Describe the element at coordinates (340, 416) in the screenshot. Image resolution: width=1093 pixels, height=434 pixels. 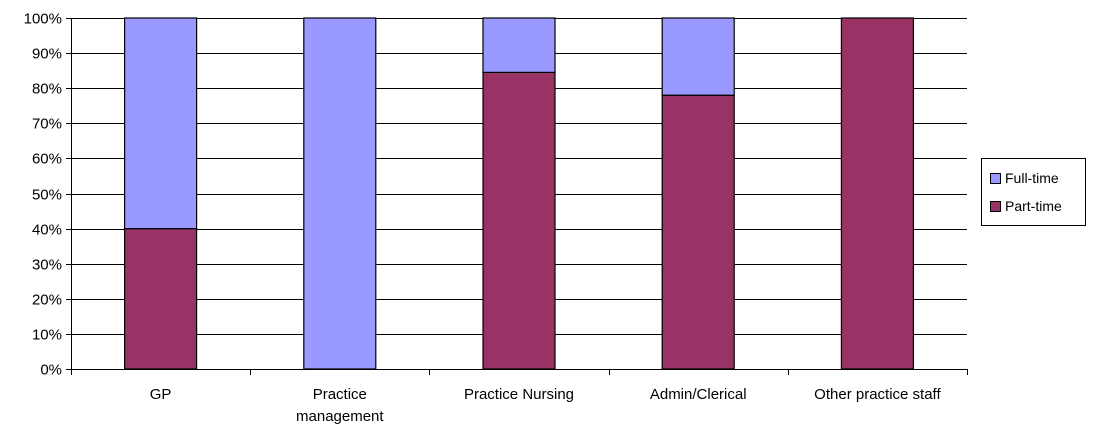
I see `x-tick-label: management` at that location.